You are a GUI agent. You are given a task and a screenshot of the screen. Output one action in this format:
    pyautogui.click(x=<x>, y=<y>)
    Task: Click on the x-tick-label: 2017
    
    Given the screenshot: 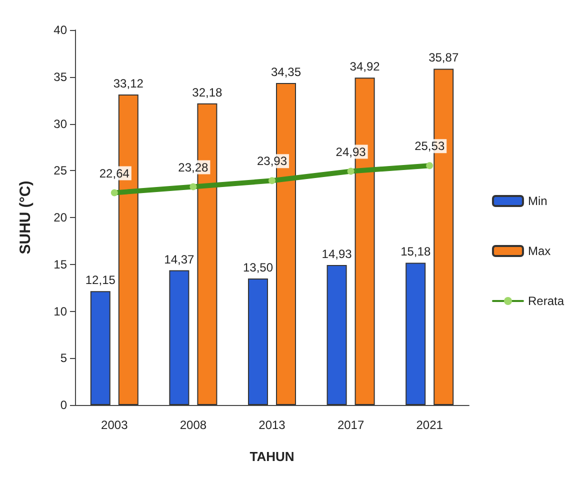 What is the action you would take?
    pyautogui.click(x=350, y=425)
    